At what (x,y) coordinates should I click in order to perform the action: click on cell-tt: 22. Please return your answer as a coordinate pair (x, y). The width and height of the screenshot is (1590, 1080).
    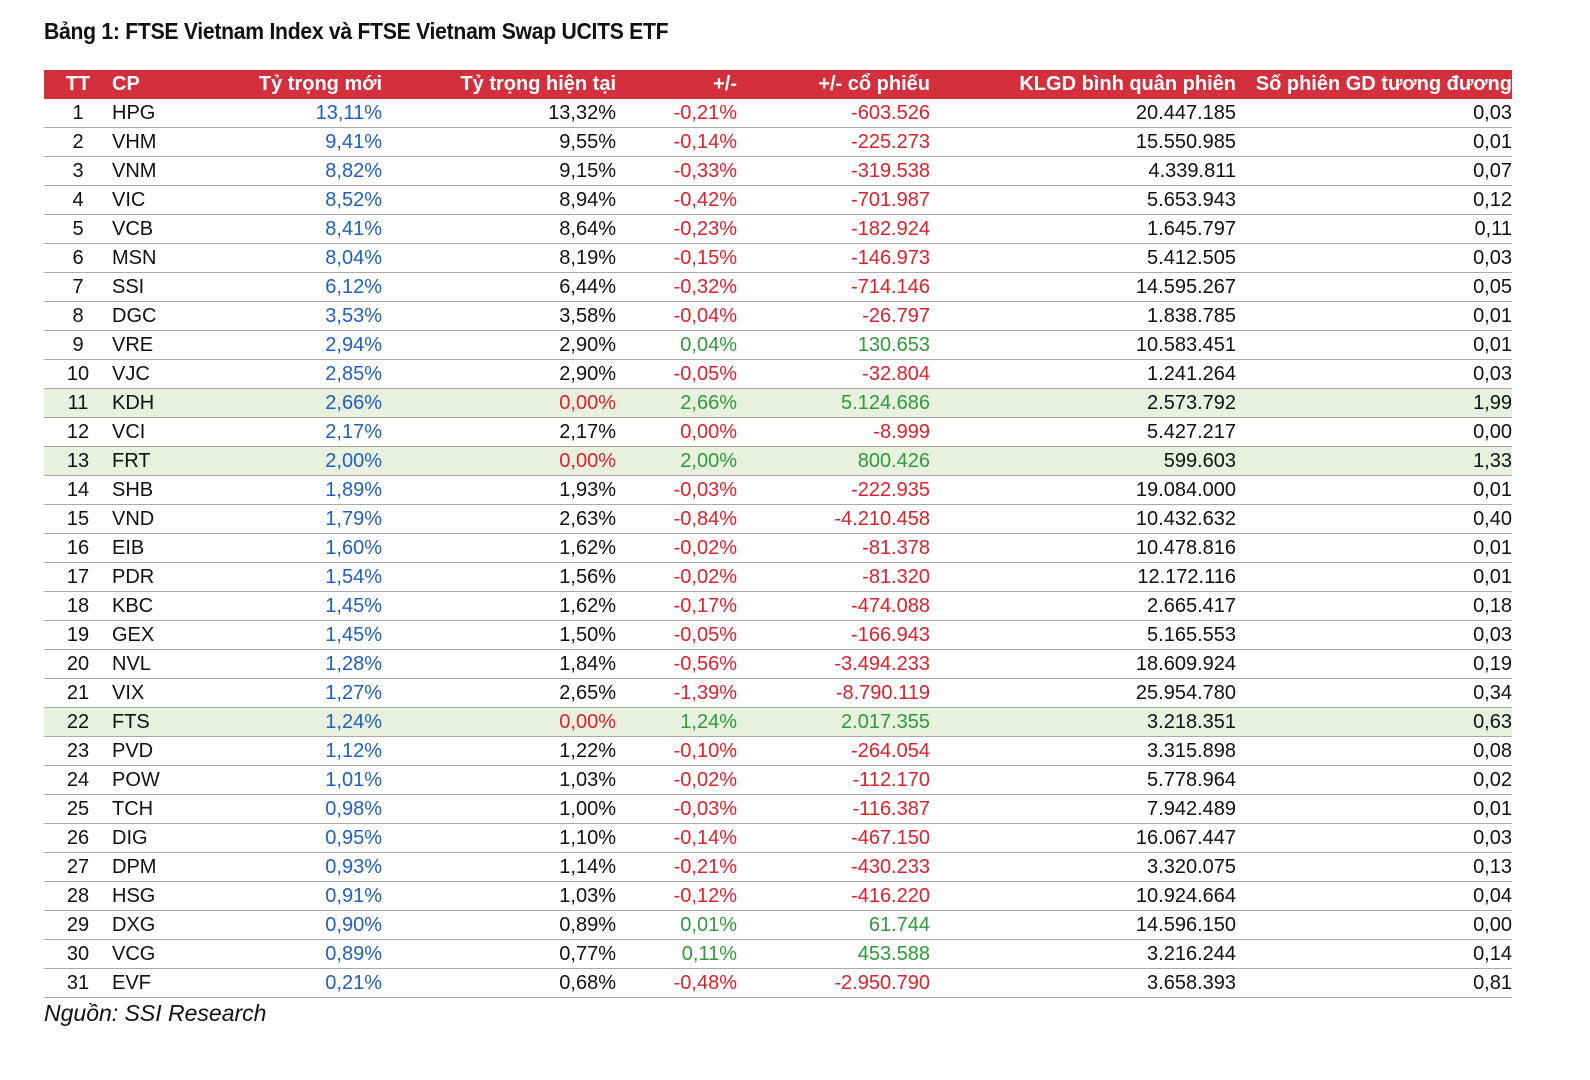
    Looking at the image, I should click on (78, 722).